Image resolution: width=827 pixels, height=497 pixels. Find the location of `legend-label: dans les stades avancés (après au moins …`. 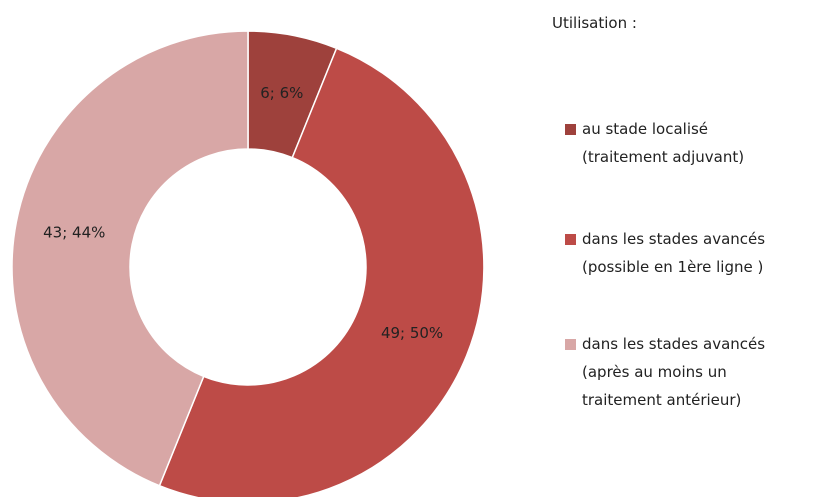

legend-label: dans les stades avancés (après au moins … is located at coordinates (674, 372).